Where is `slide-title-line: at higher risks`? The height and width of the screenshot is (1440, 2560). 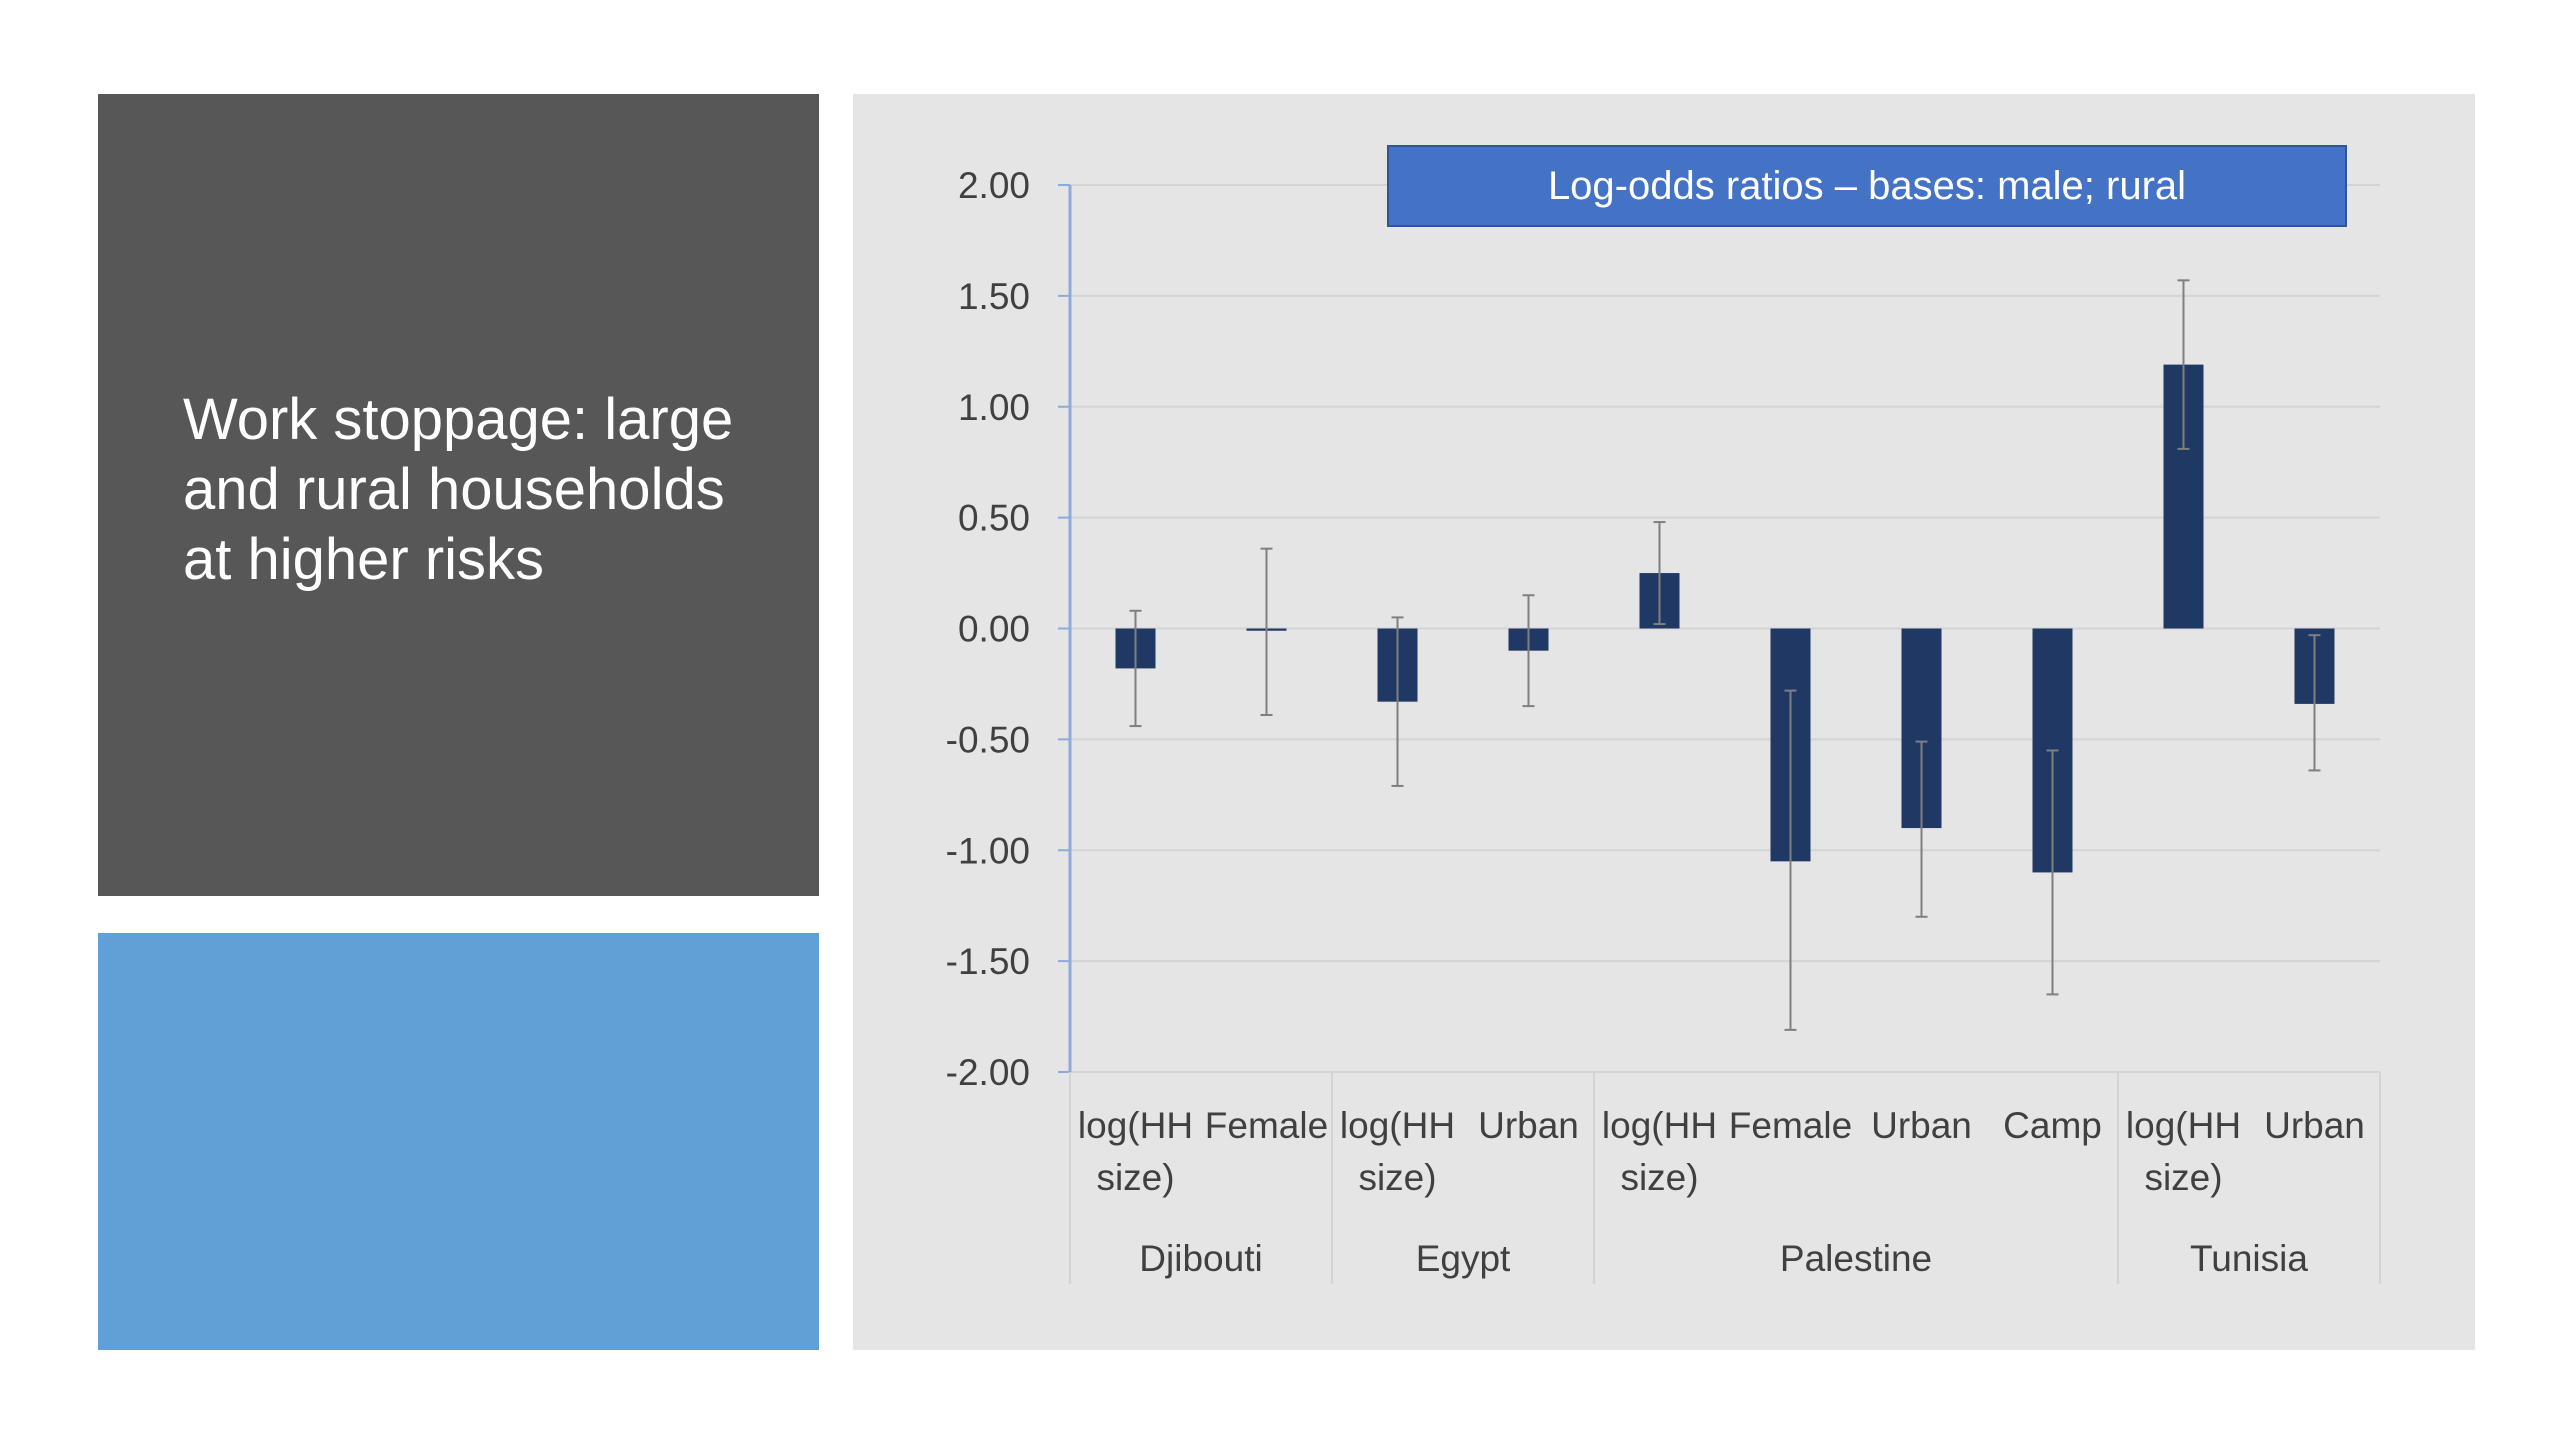 slide-title-line: at higher risks is located at coordinates (364, 559).